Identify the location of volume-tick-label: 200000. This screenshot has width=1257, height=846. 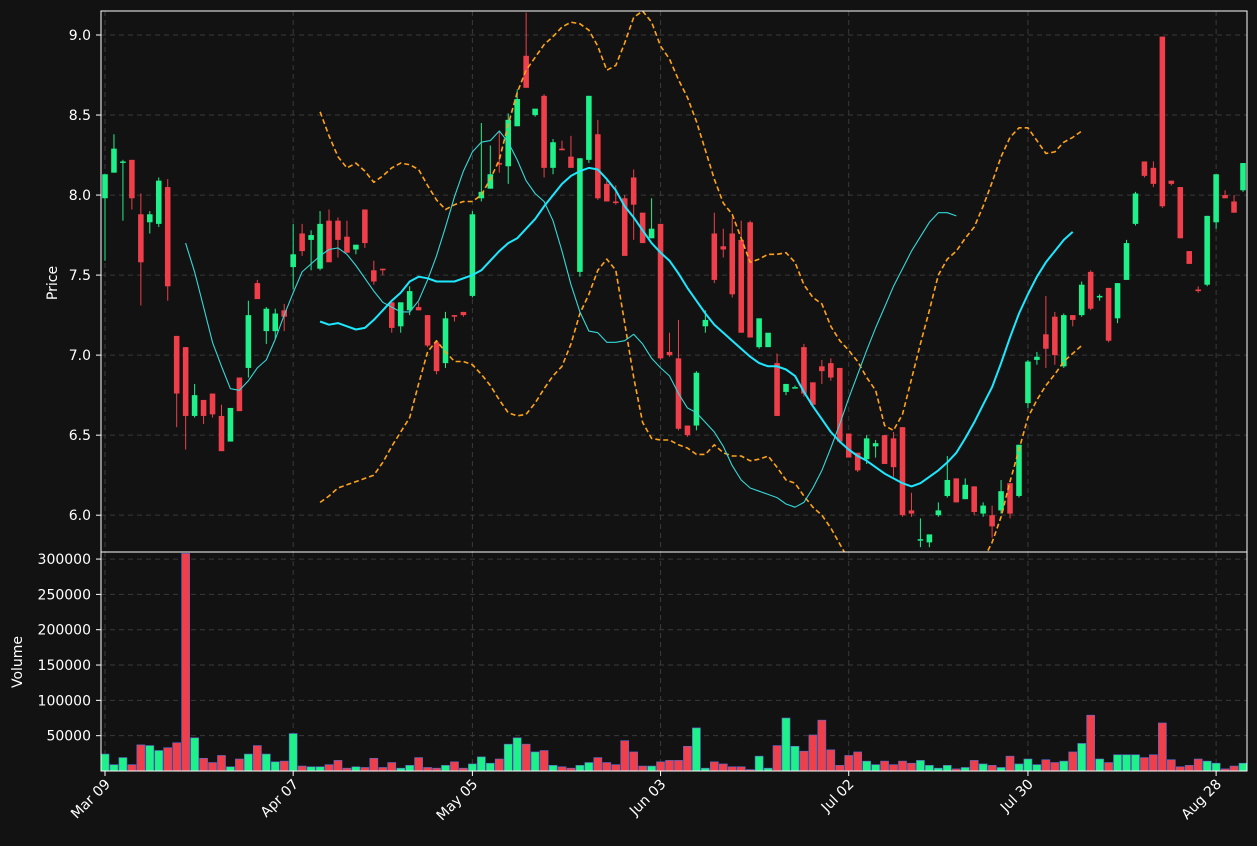
(64, 631).